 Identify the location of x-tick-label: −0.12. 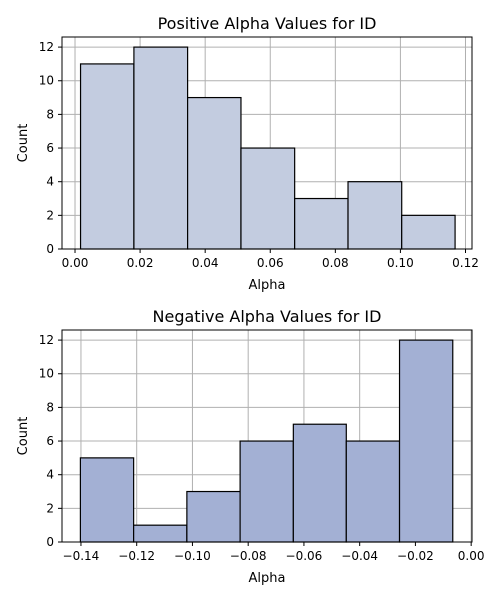
(136, 556).